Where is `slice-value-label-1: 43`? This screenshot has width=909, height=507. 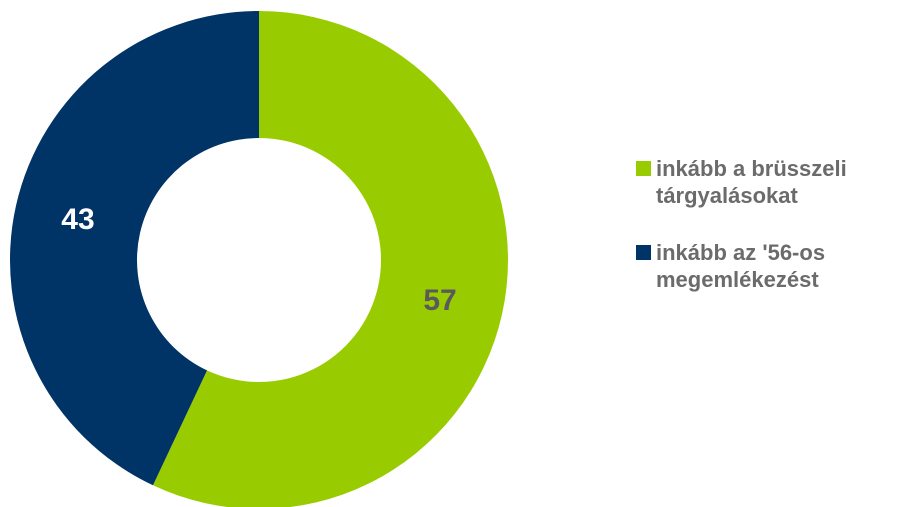 slice-value-label-1: 43 is located at coordinates (77, 219).